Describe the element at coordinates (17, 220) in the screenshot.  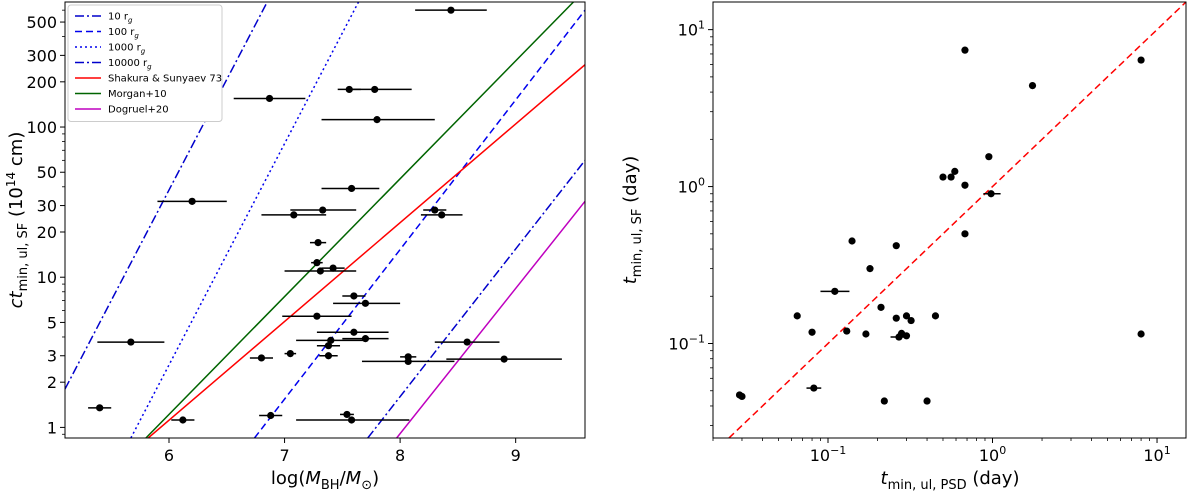
I see `left-y-axis-label: ctmin, ul, SF (1014 cm)` at that location.